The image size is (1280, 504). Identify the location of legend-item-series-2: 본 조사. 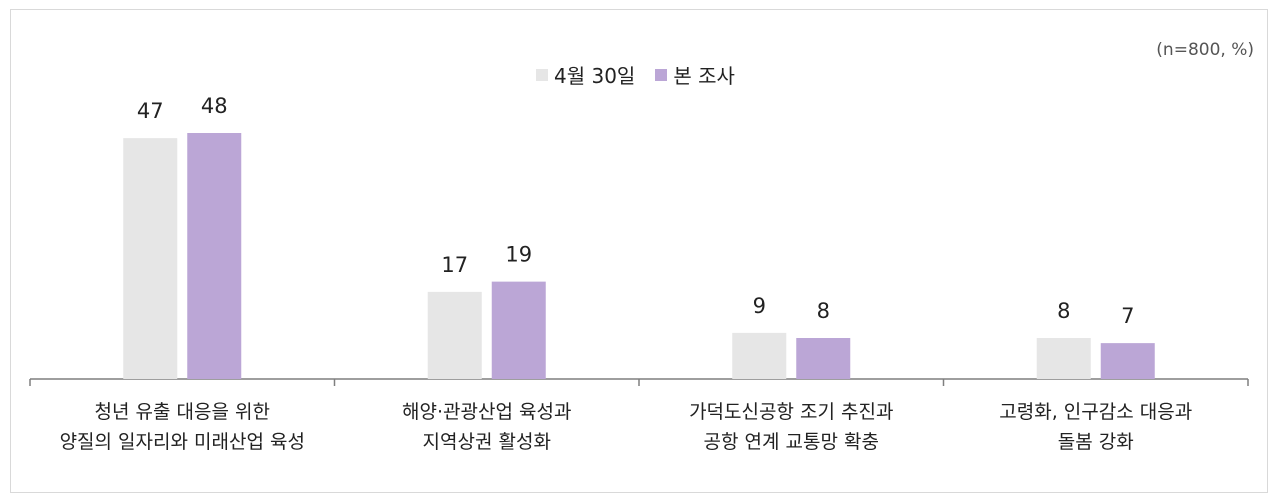
(695, 74).